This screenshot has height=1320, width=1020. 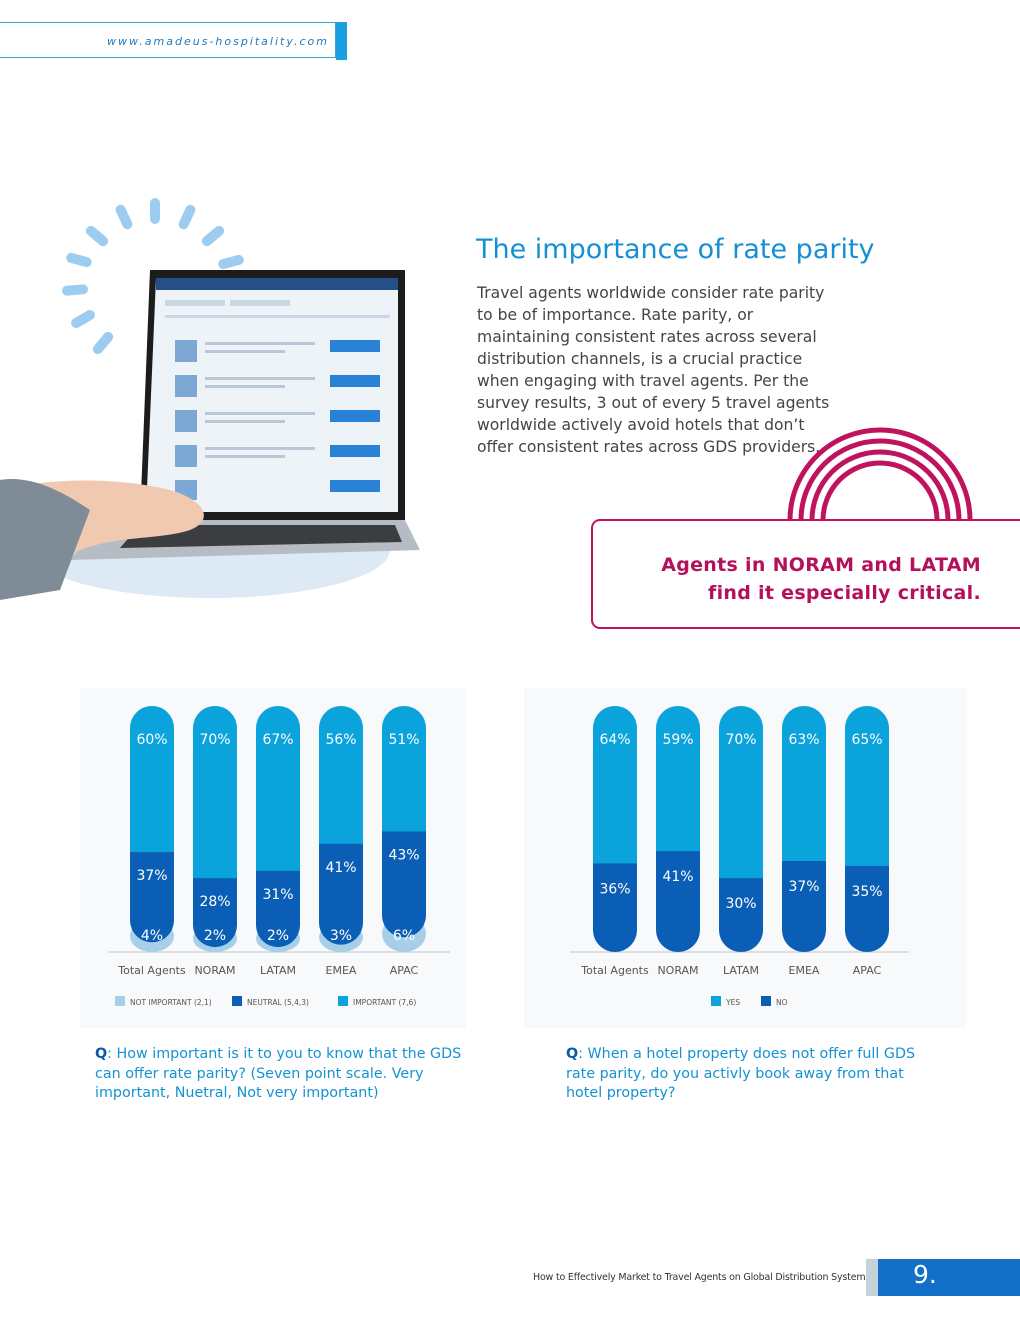 What do you see at coordinates (677, 740) in the screenshot?
I see `data-label: 59%` at bounding box center [677, 740].